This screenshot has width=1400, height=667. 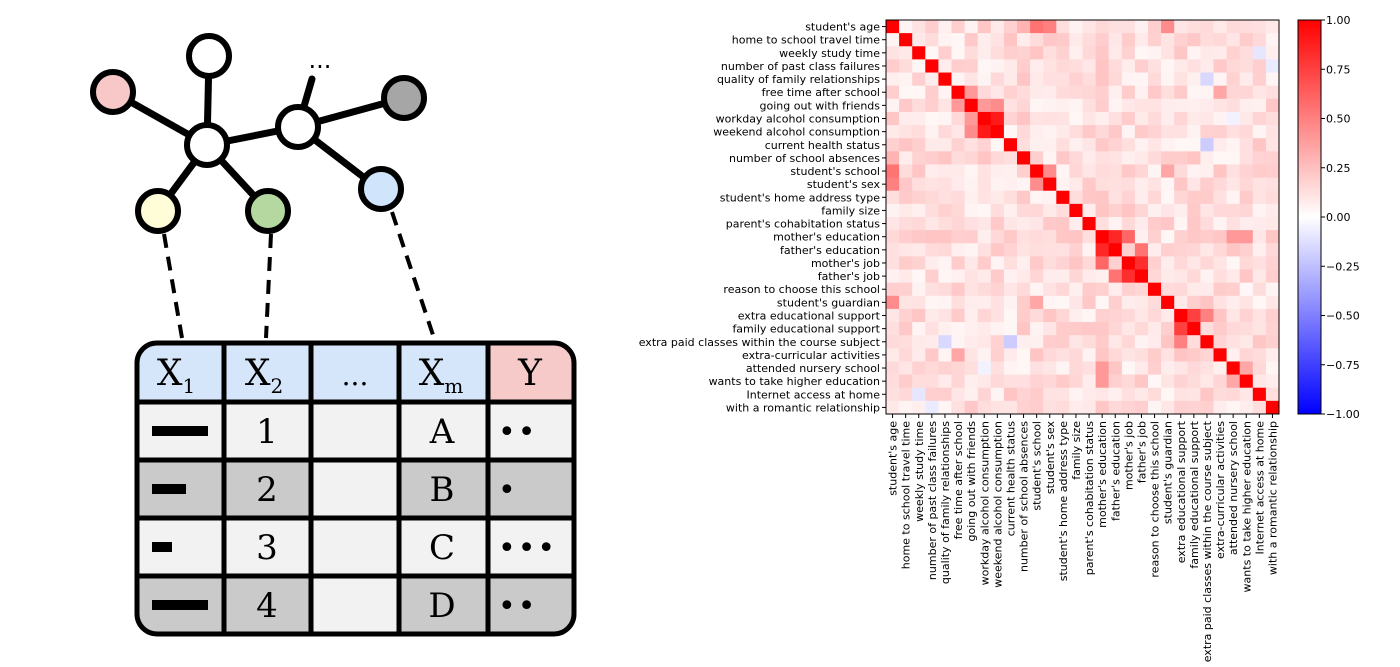 I want to click on row-bar, so click(x=180, y=431).